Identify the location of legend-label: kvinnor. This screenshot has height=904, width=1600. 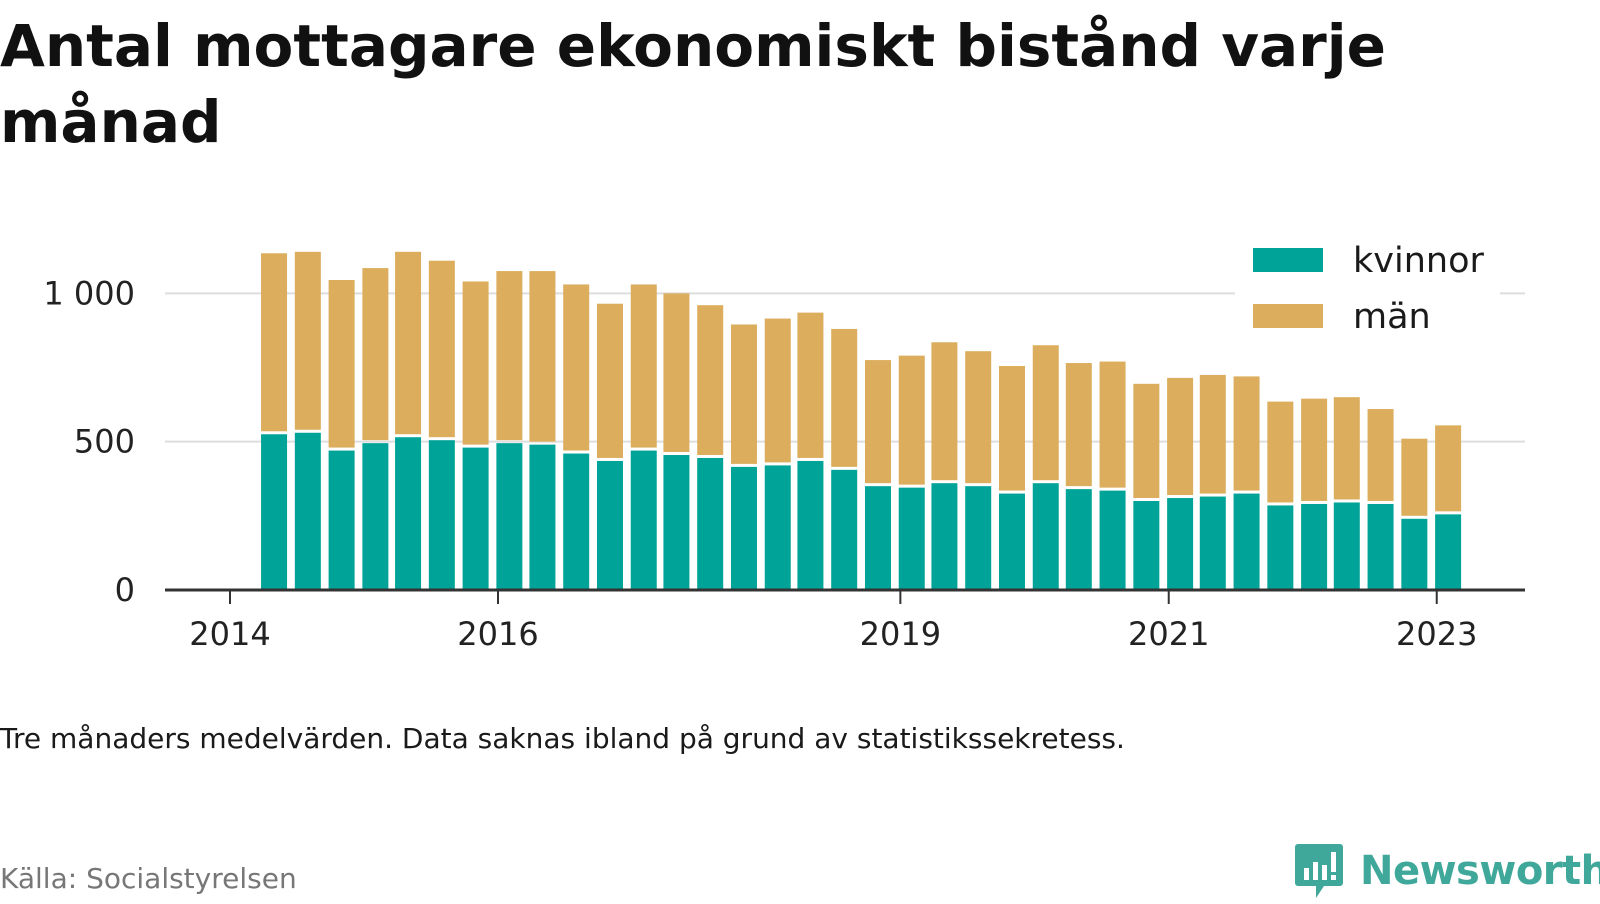
(1418, 261).